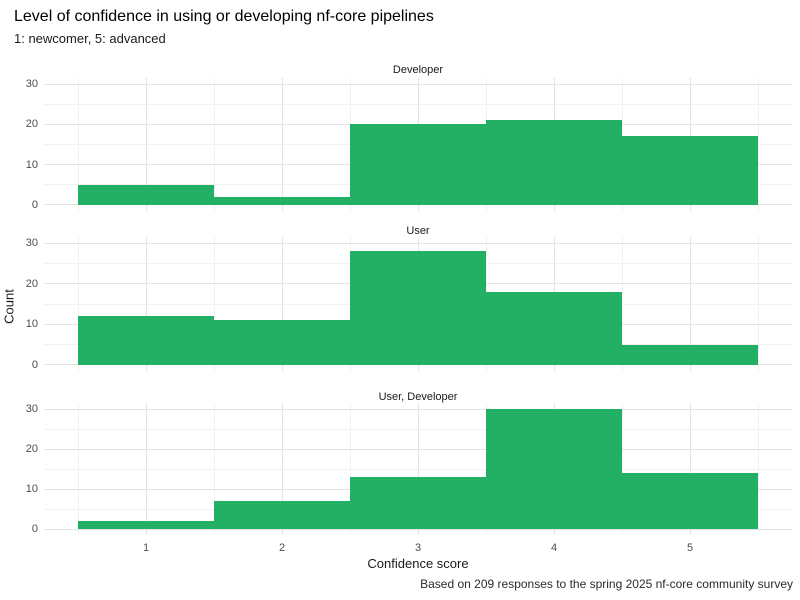  I want to click on facet-strip-label: User, so click(418, 231).